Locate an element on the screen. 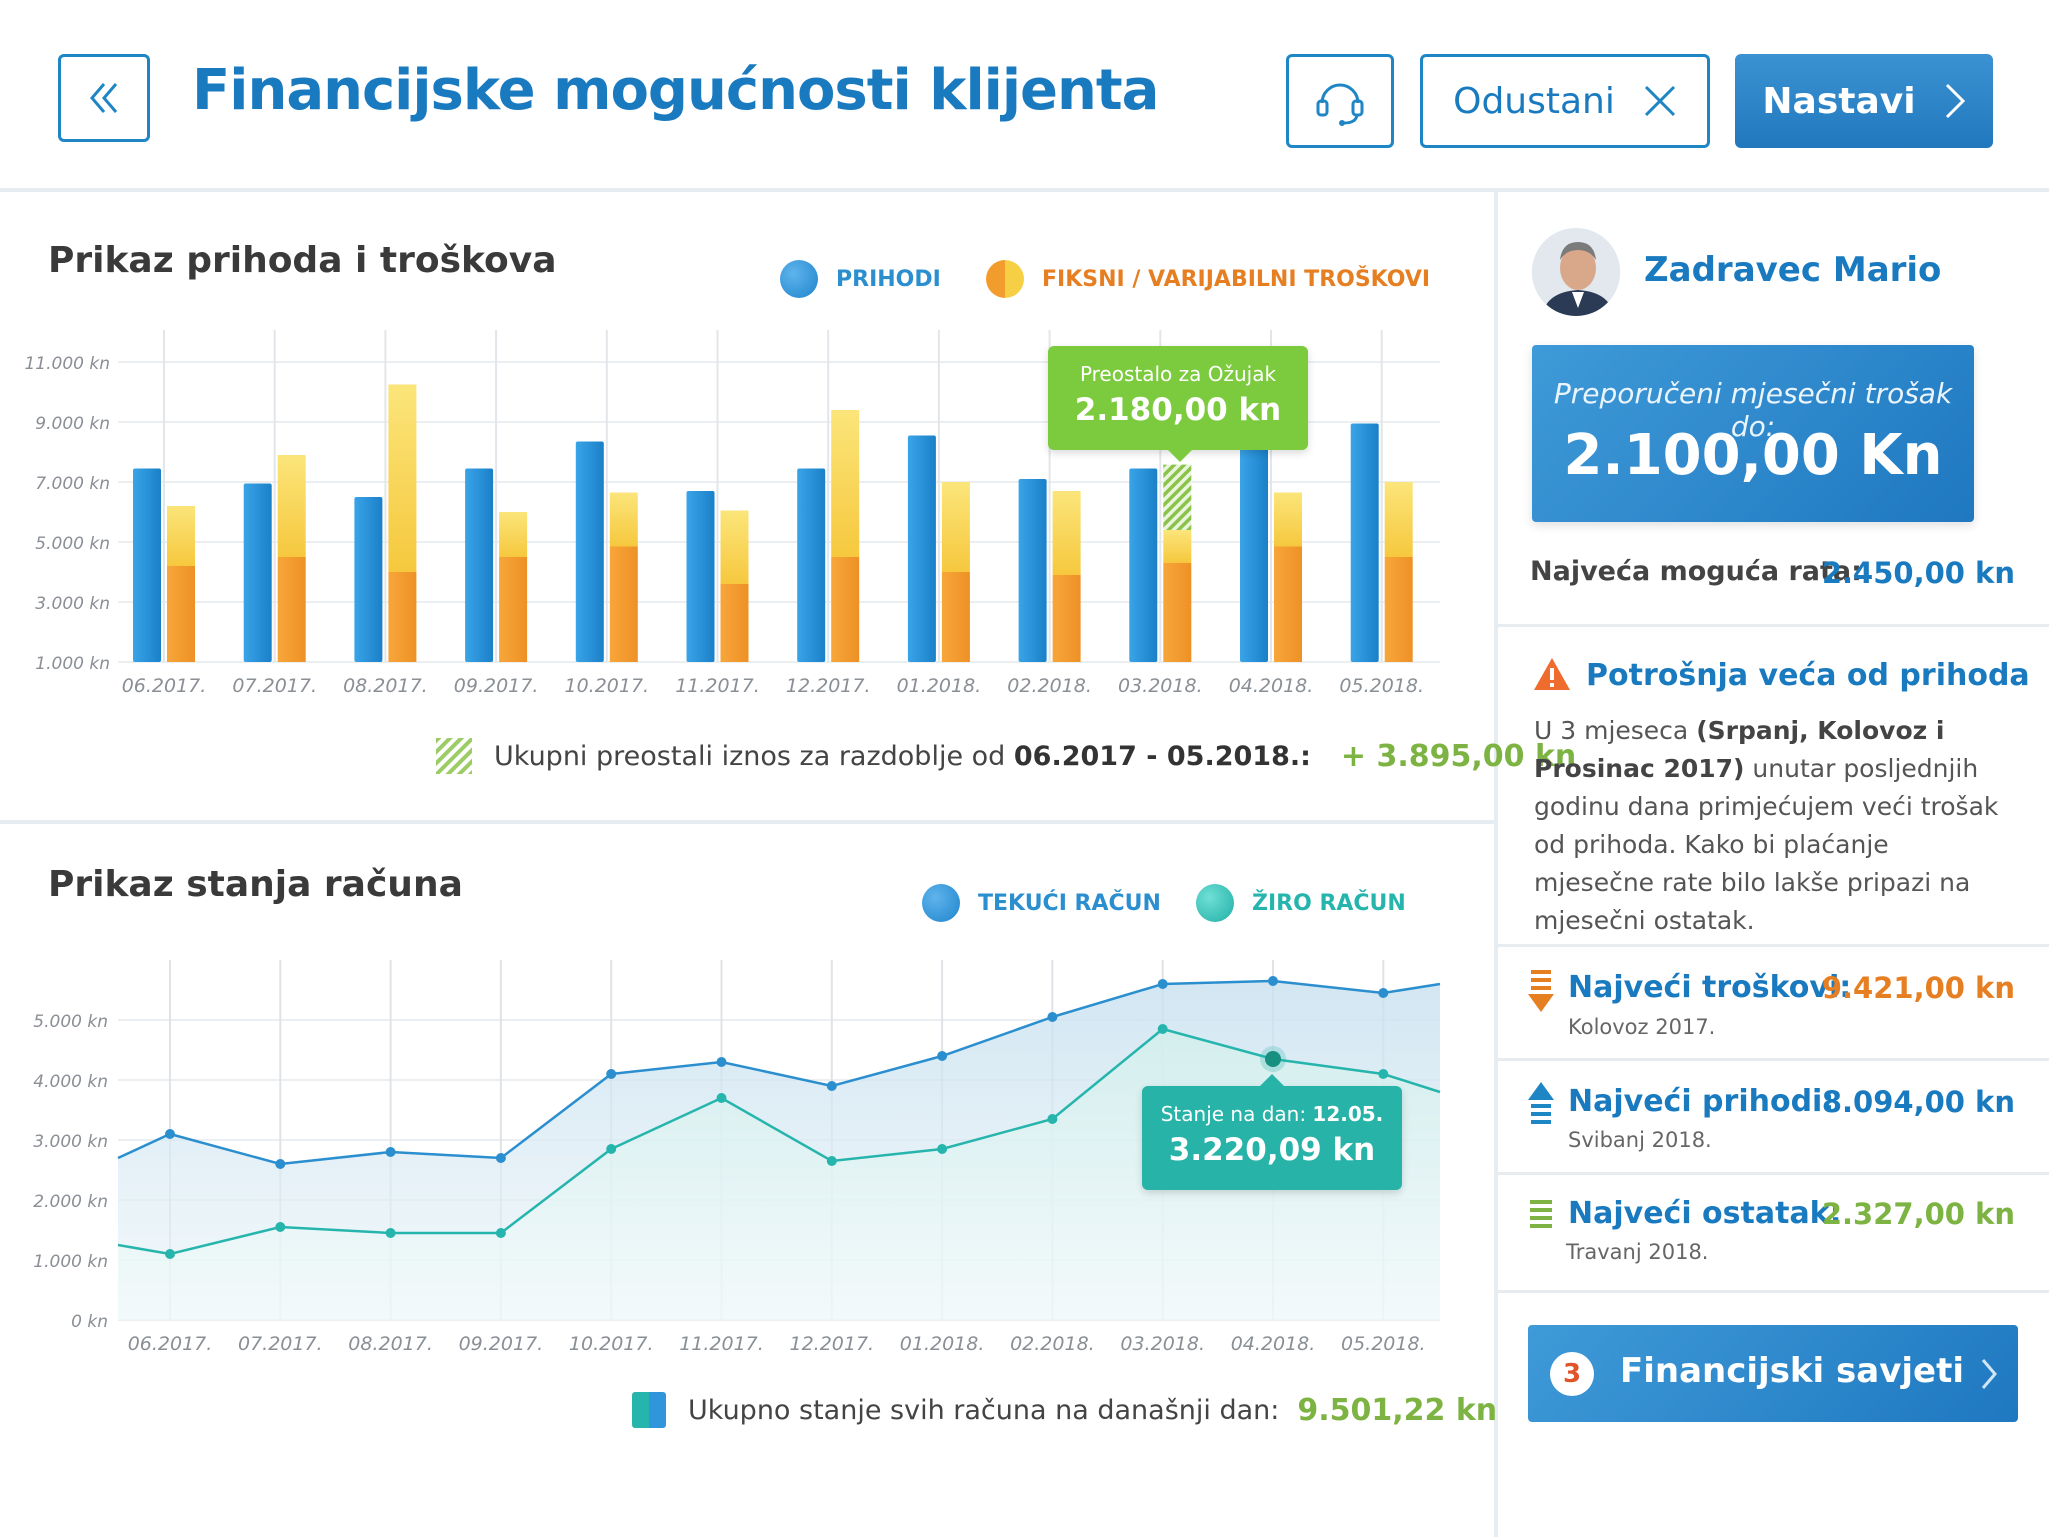 The image size is (2049, 1537). cancel-label: Odustani is located at coordinates (1534, 101).